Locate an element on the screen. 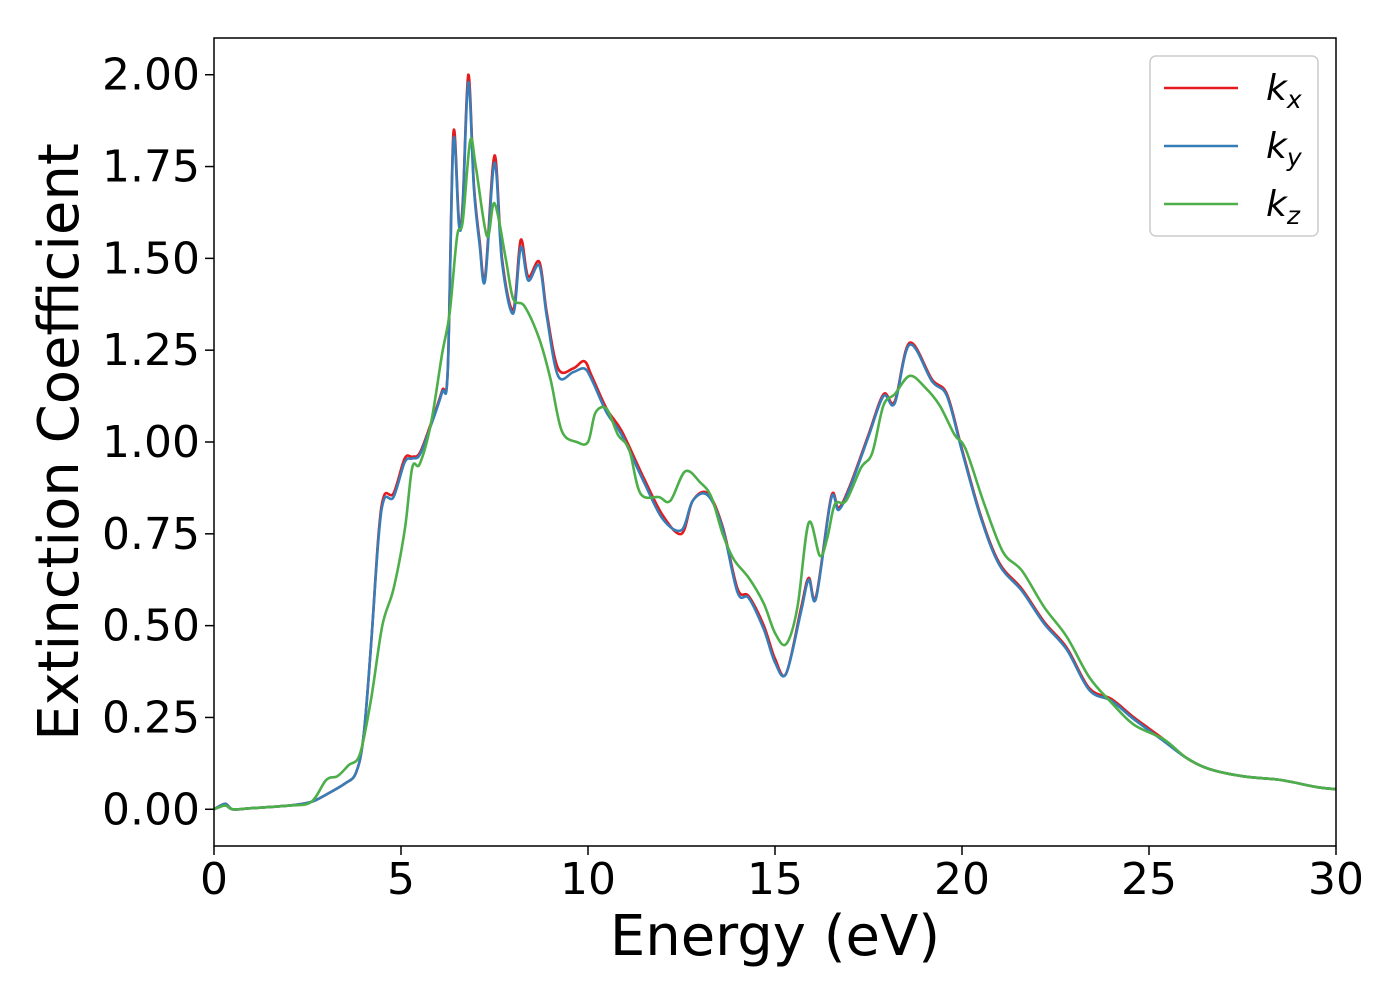 This screenshot has height=1000, width=1400. y-axis-ticks: 0.00 0.25 0.50 0.75 1.00 1.25 1.50 1.75 2.00 is located at coordinates (158, 442).